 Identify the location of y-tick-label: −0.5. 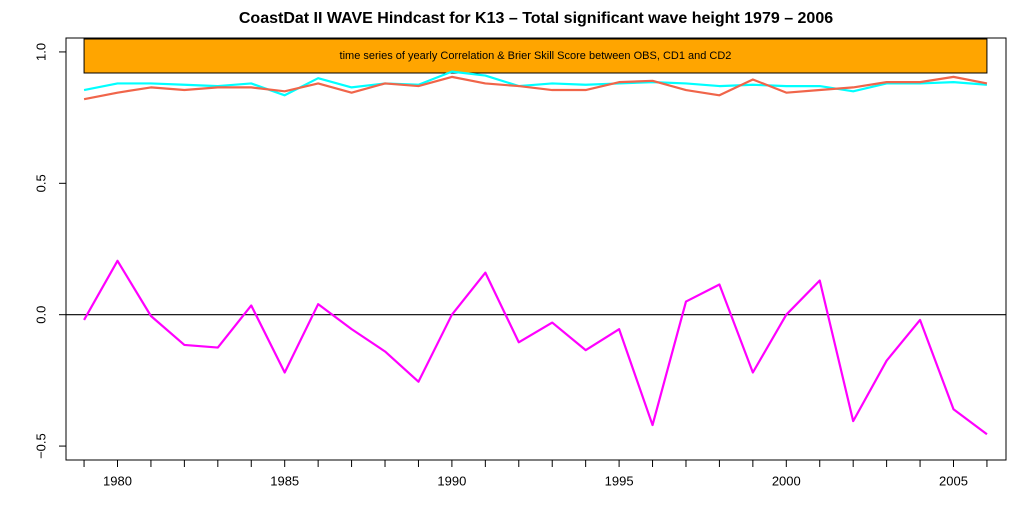
(40, 446).